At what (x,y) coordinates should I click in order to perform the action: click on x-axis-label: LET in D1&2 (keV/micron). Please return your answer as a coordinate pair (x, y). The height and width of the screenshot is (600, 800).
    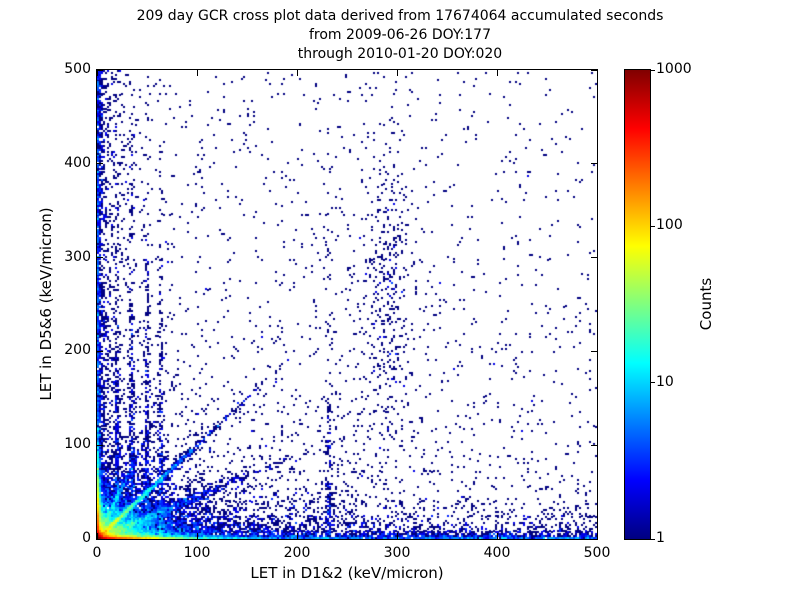
    Looking at the image, I should click on (347, 573).